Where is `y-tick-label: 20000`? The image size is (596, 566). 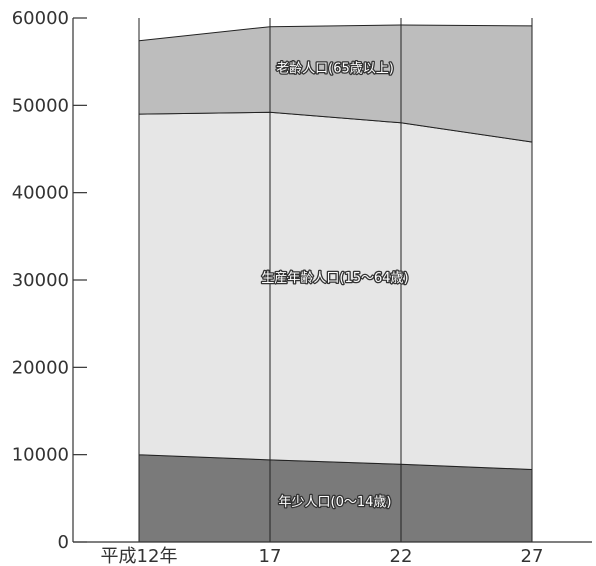
y-tick-label: 20000 is located at coordinates (40, 367).